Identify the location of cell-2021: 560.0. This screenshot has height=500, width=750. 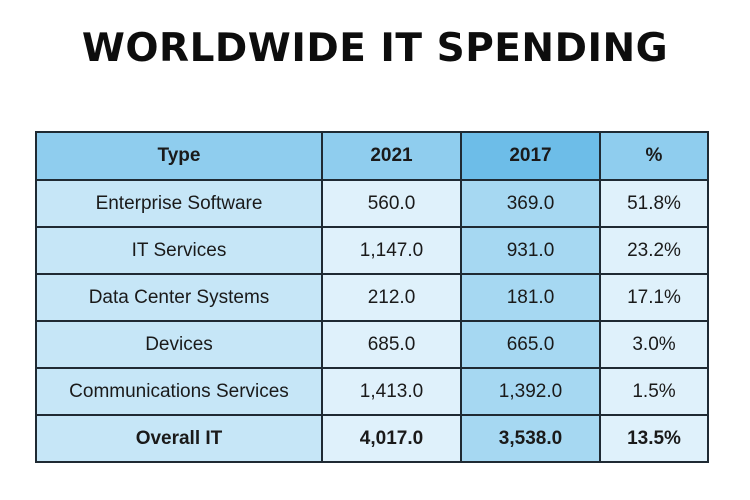
(391, 203).